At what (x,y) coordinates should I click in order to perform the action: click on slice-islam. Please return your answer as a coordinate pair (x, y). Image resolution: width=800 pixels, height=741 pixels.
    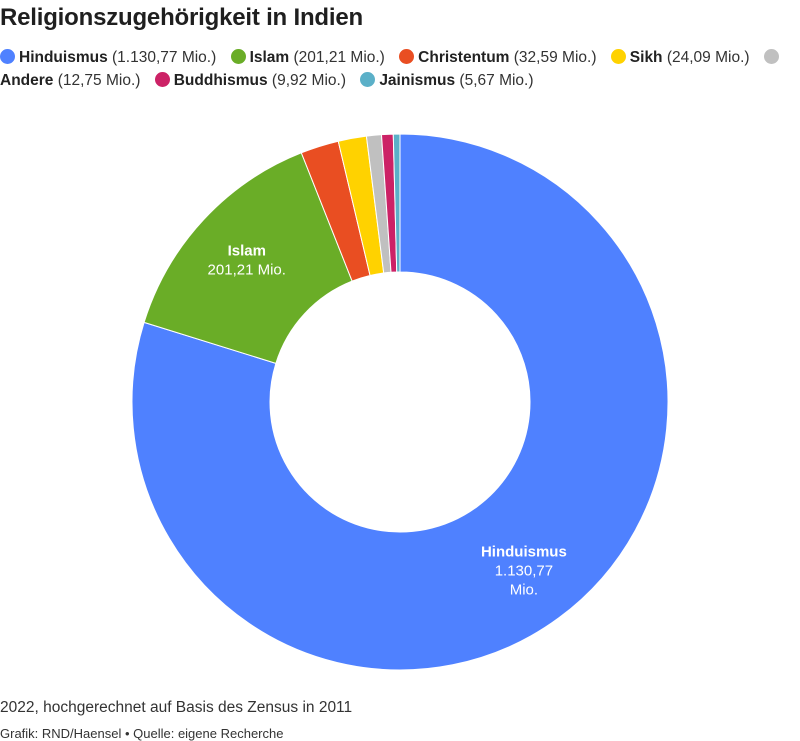
    Looking at the image, I should click on (248, 258).